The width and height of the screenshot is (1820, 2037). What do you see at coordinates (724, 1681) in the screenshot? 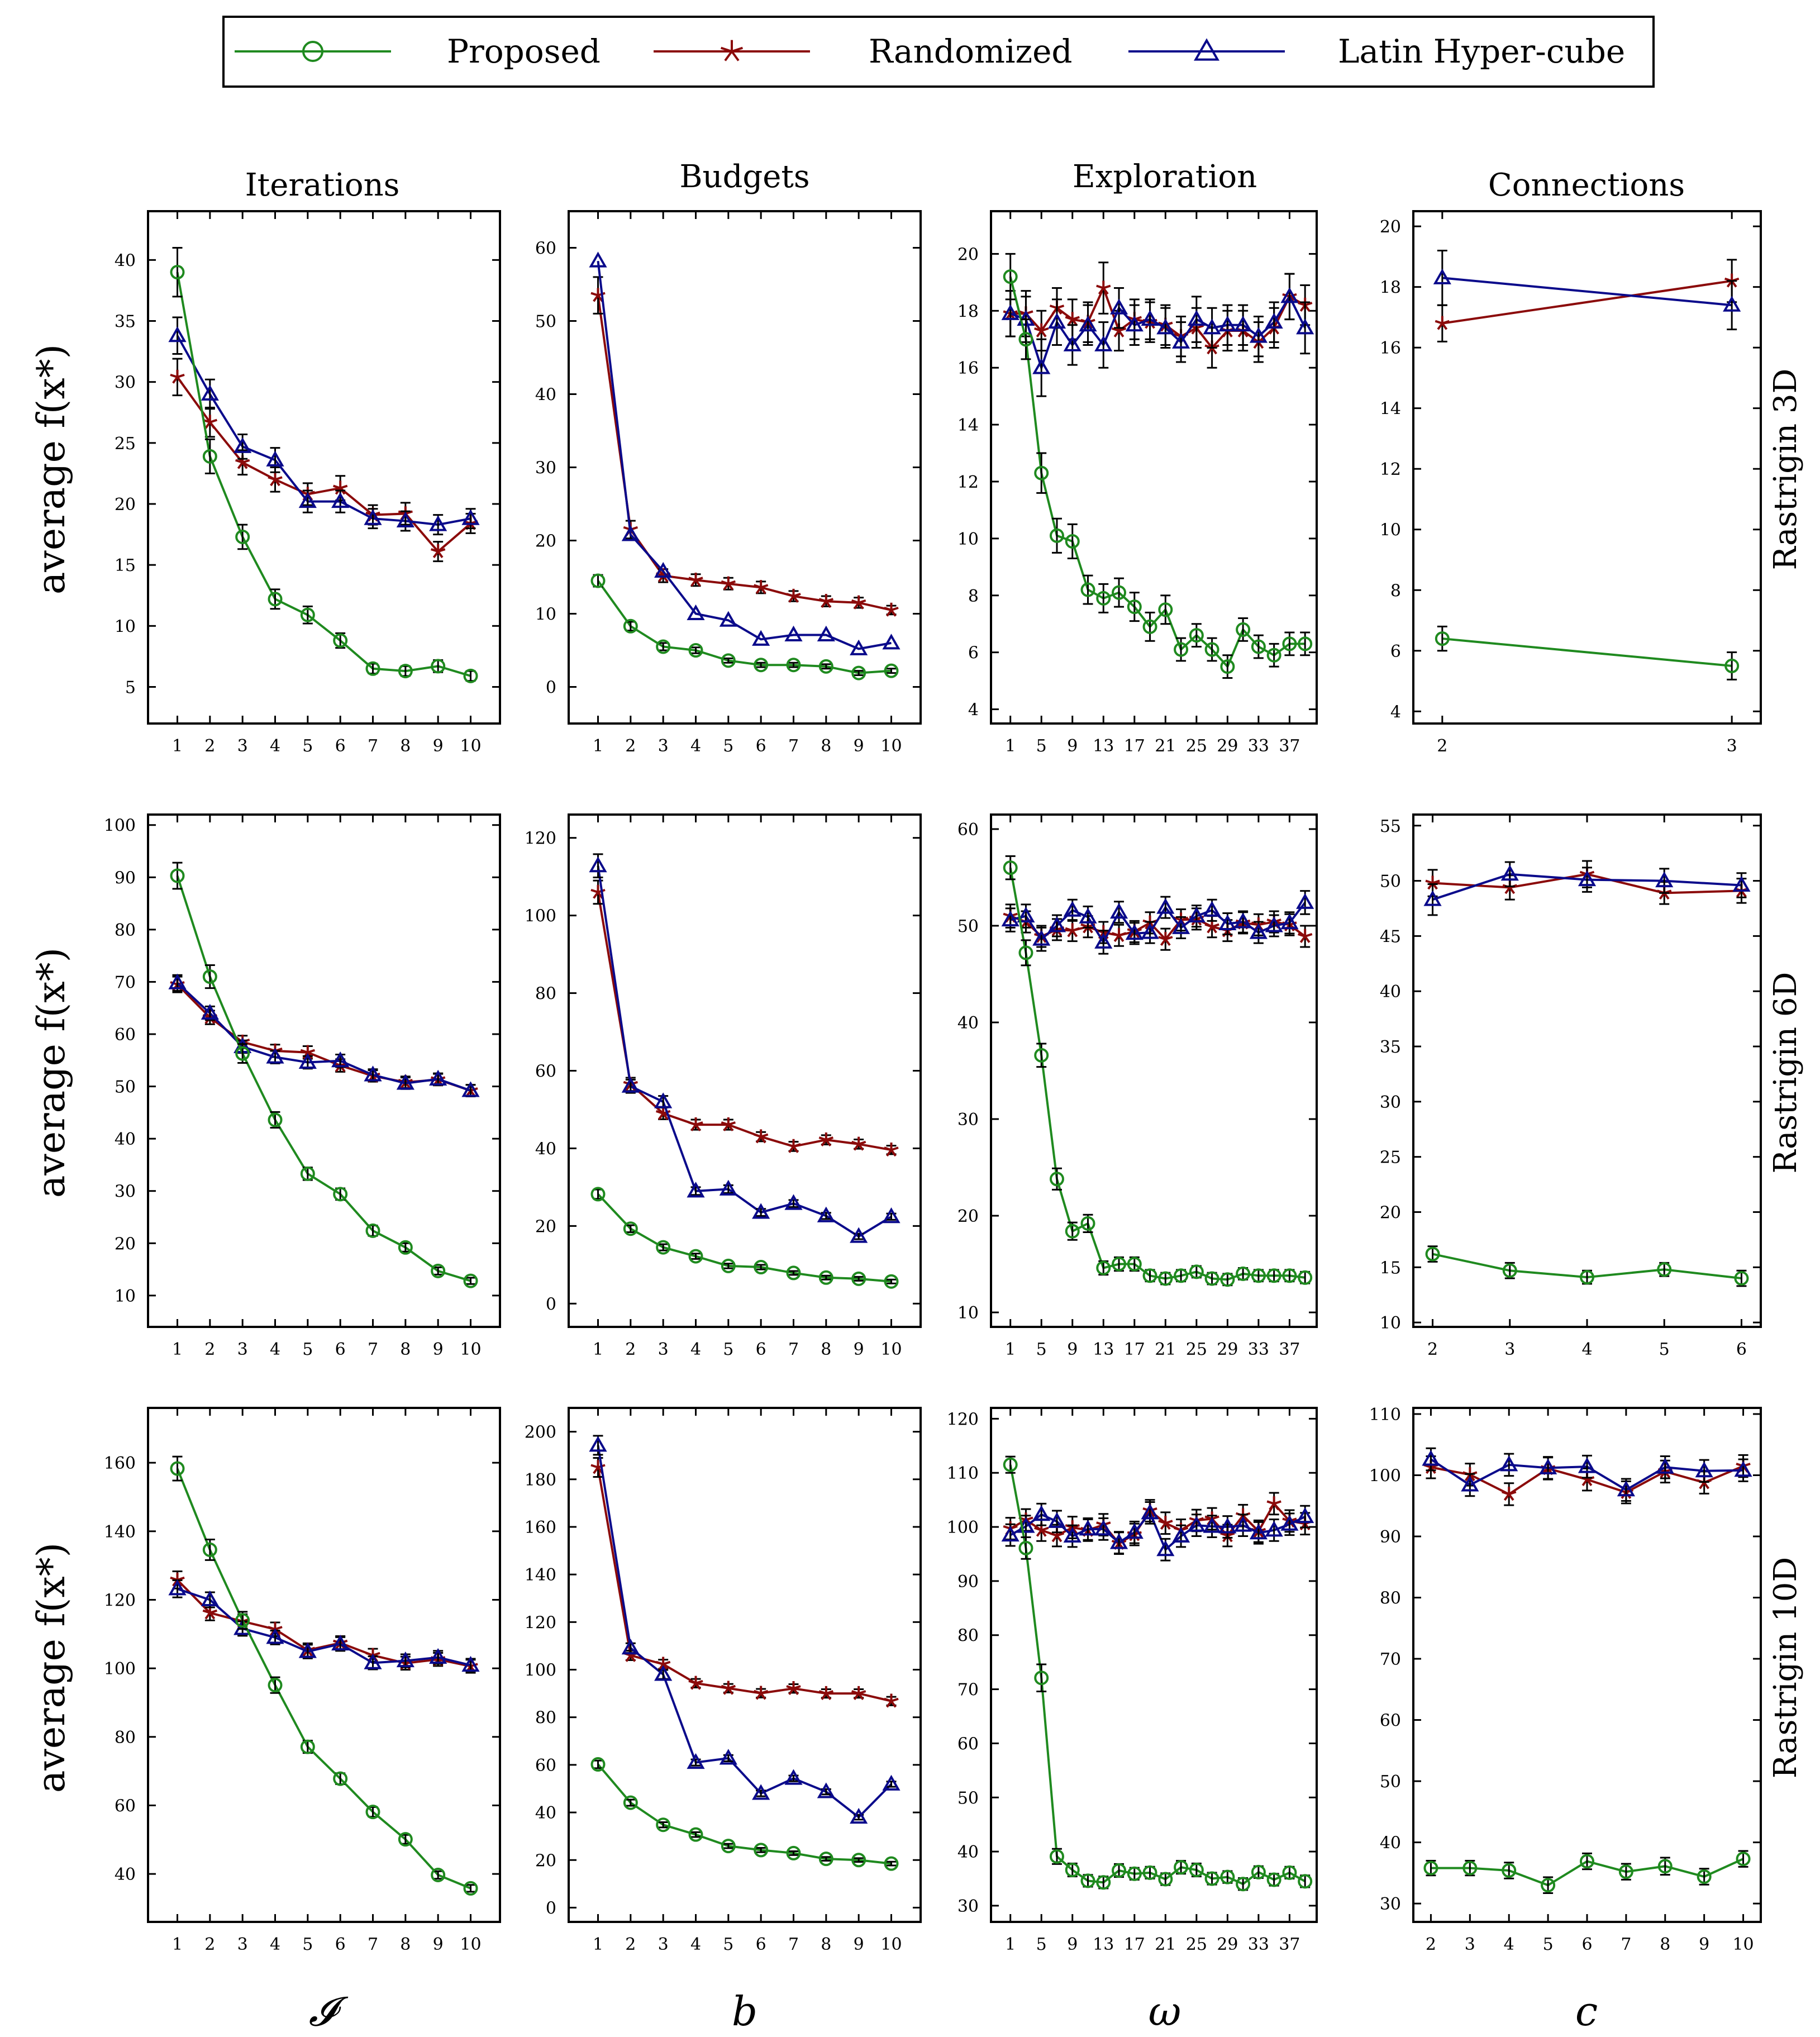
I see `panel-r3-c2: 0 20 40 60 80 100 120 140 160 180 200 1 2 3 4 5 6 7 8 9 10` at bounding box center [724, 1681].